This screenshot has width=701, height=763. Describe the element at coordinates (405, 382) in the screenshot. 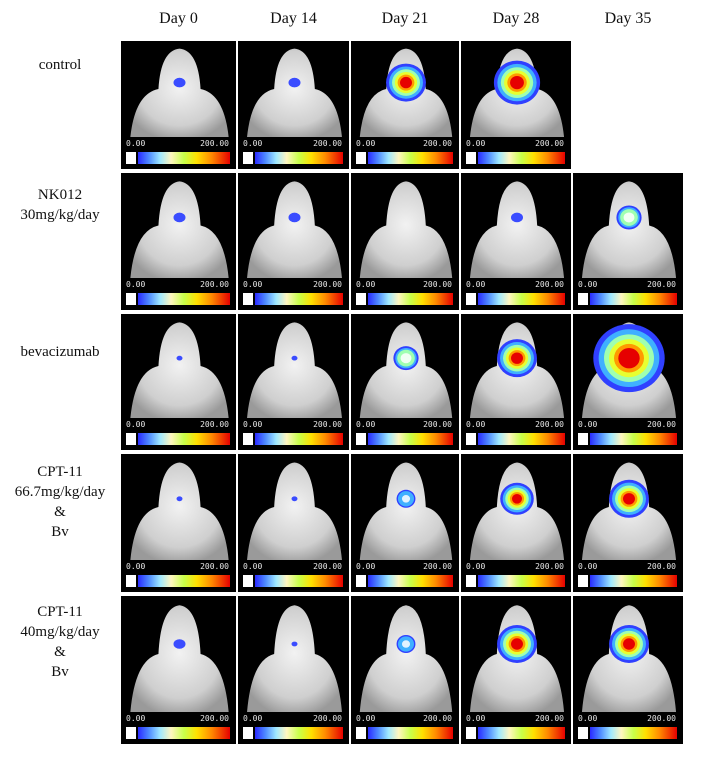

I see `image-panel-r2-c2: 0.00 200.00` at that location.